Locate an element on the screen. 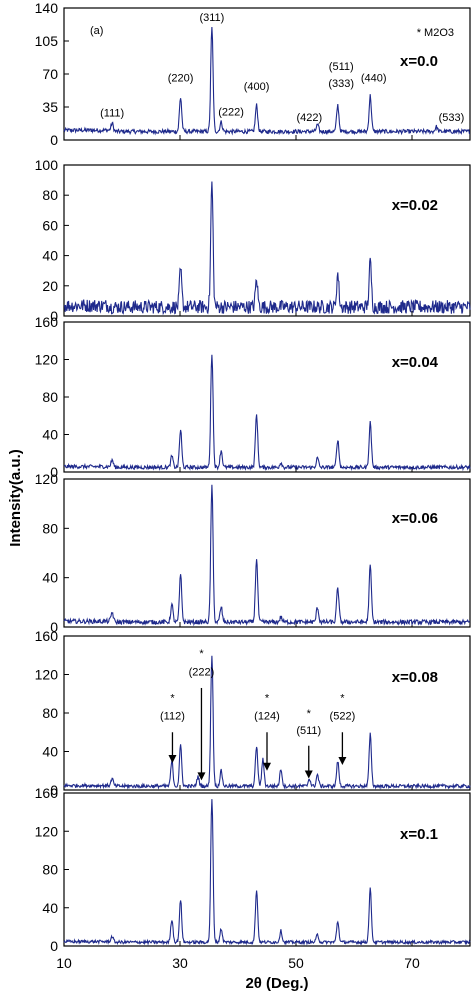 The height and width of the screenshot is (996, 474). peak-index-label: (533) is located at coordinates (452, 118).